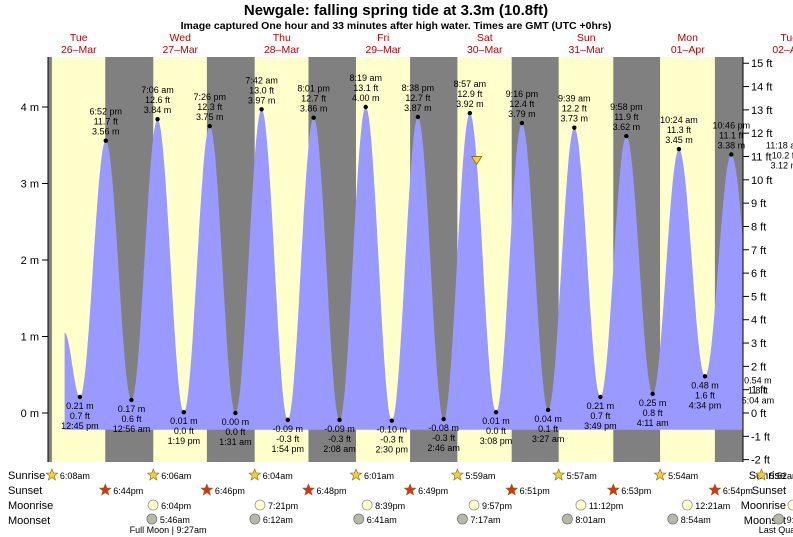  What do you see at coordinates (175, 520) in the screenshot?
I see `moonset-time: 5:46am` at bounding box center [175, 520].